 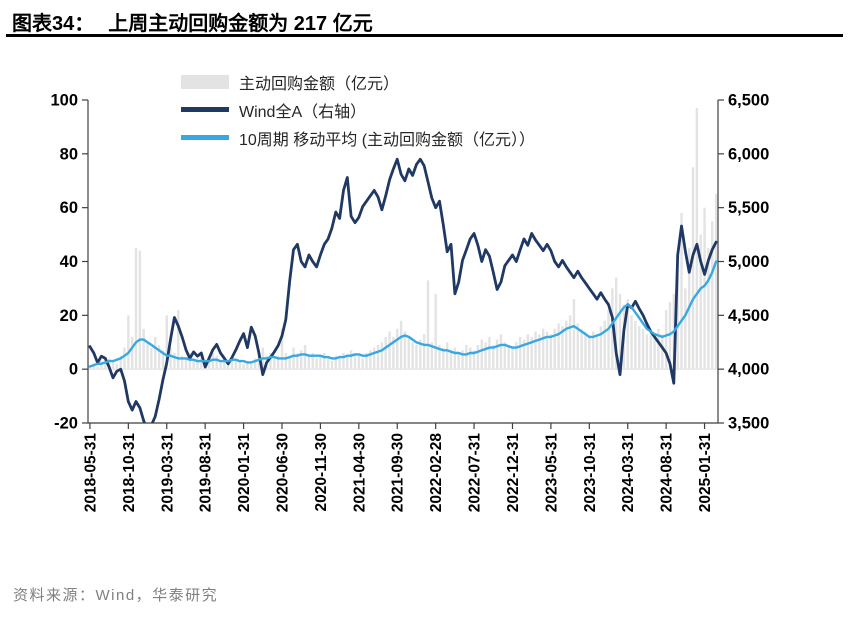 What do you see at coordinates (69, 316) in the screenshot?
I see `left-axis-tick-label: 20` at bounding box center [69, 316].